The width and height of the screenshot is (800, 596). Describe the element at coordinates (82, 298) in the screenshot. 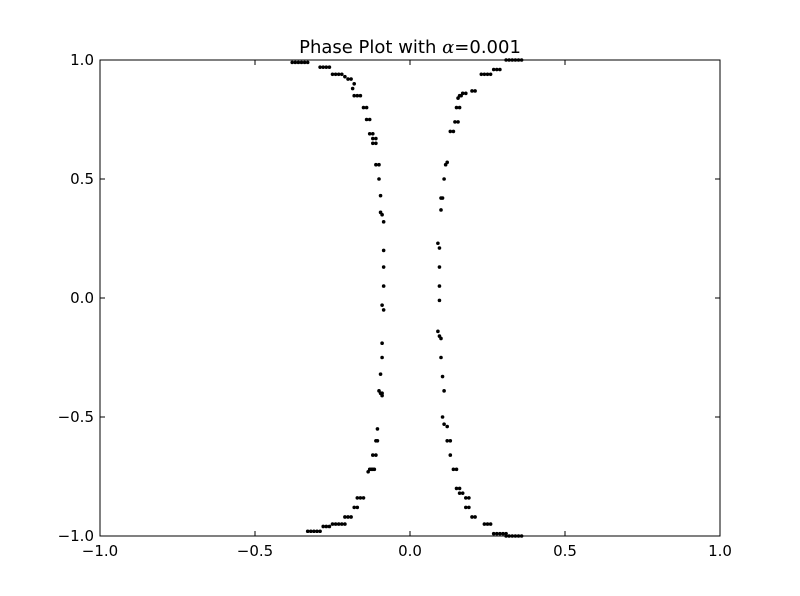

I see `y-tick-label: 0.0` at that location.